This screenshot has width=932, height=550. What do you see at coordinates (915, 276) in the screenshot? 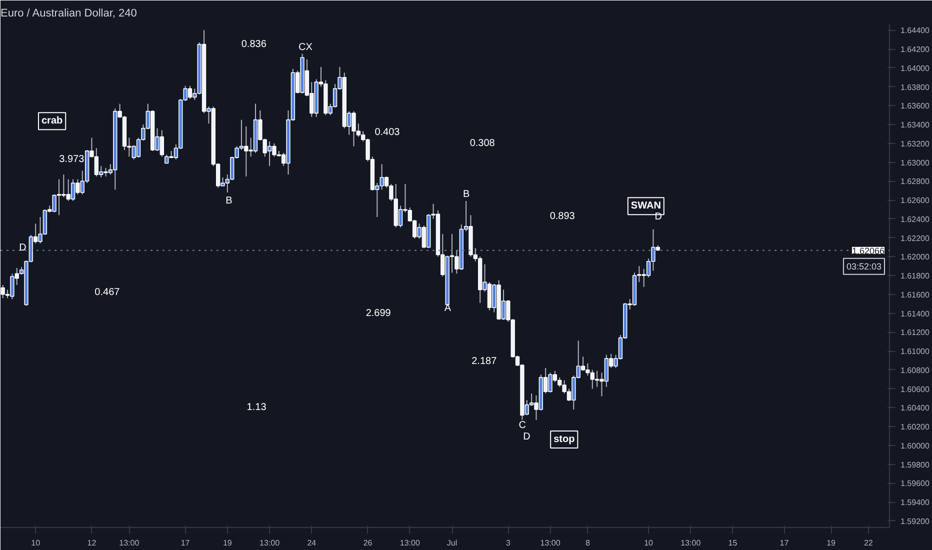
I see `y-tick-label: 1.61800` at bounding box center [915, 276].